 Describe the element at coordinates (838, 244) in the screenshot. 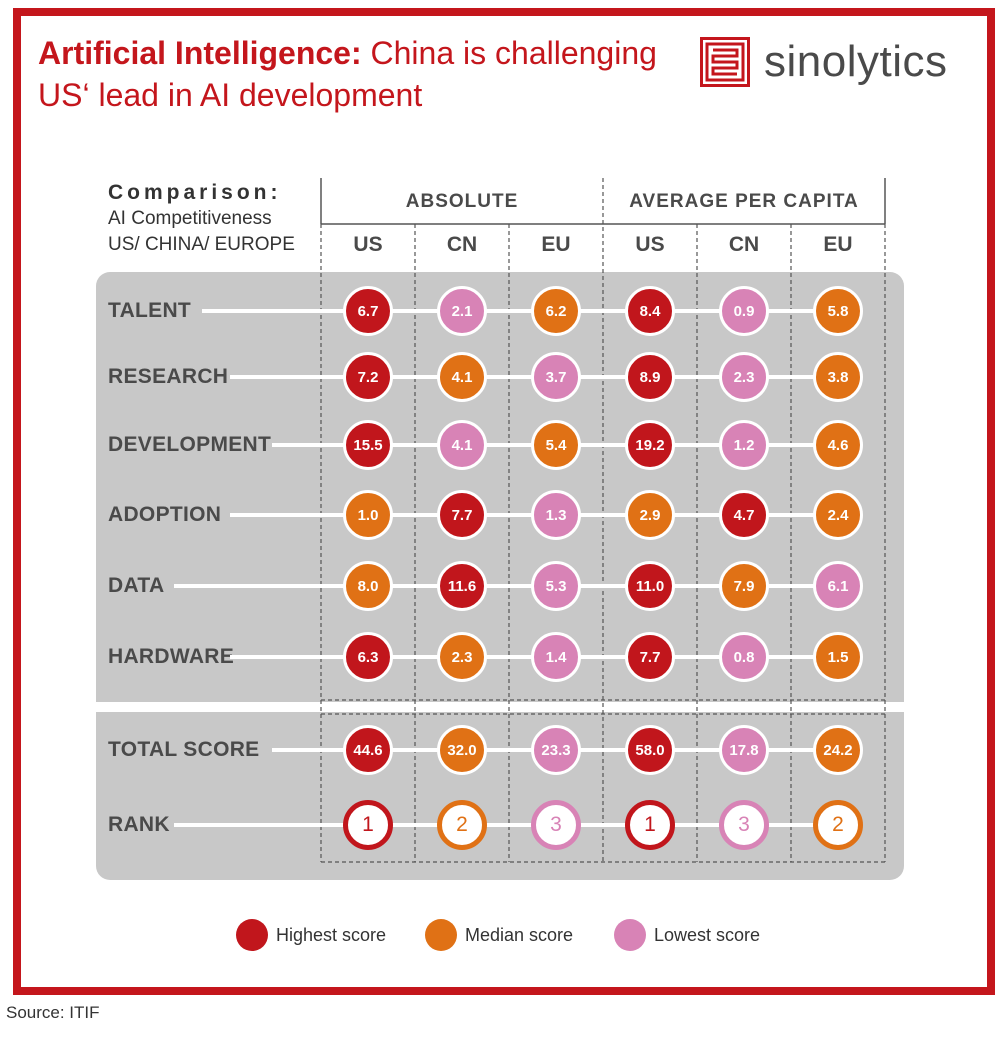

I see `col-header-eu-pc: EU` at that location.